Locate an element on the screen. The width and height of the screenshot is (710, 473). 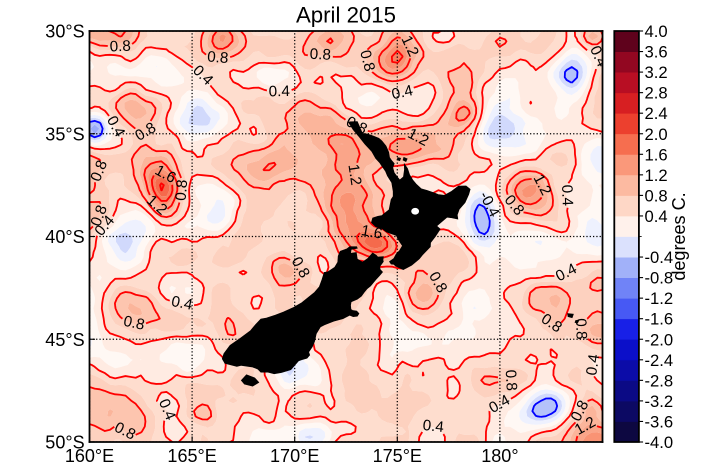
svg-text: -4.0 is located at coordinates (658, 442).